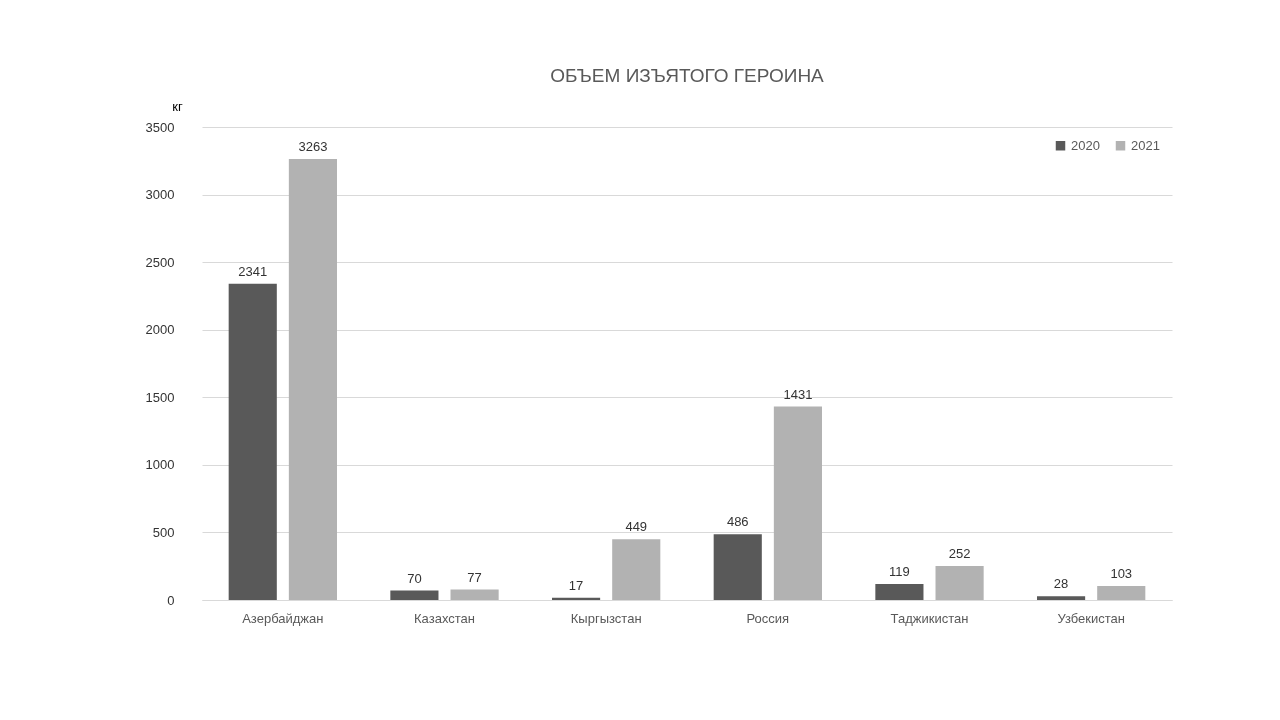  I want to click on x-tick-label: Таджикистан, so click(929, 618).